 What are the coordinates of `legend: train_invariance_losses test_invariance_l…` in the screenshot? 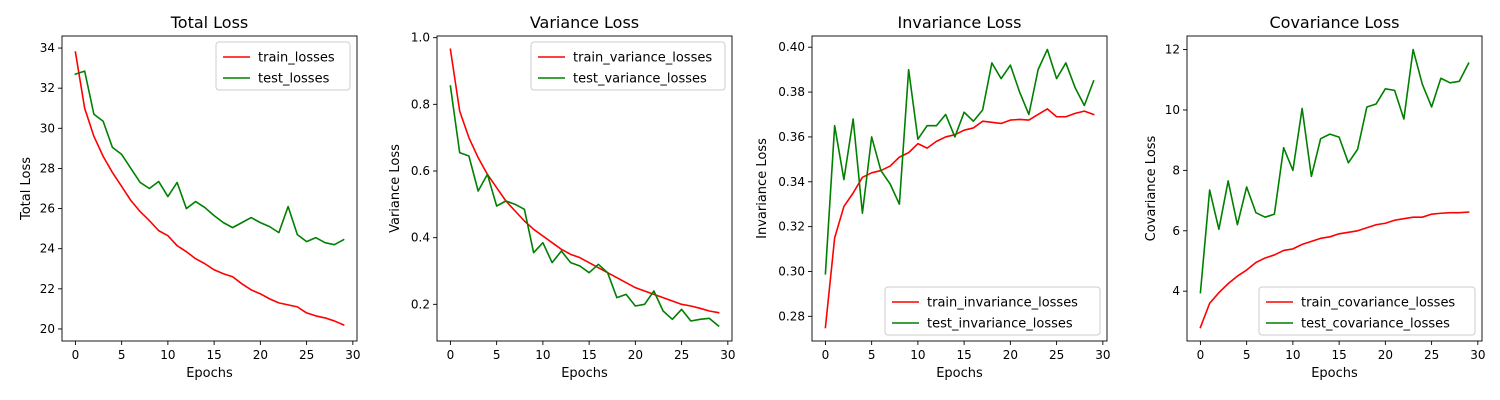 It's located at (992, 311).